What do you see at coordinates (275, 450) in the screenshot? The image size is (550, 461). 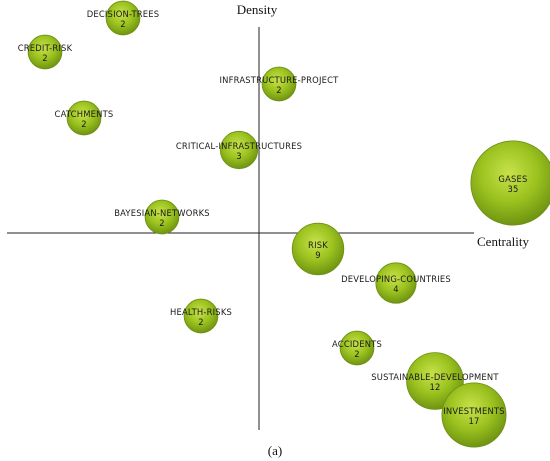 I see `figure-caption: (a)` at bounding box center [275, 450].